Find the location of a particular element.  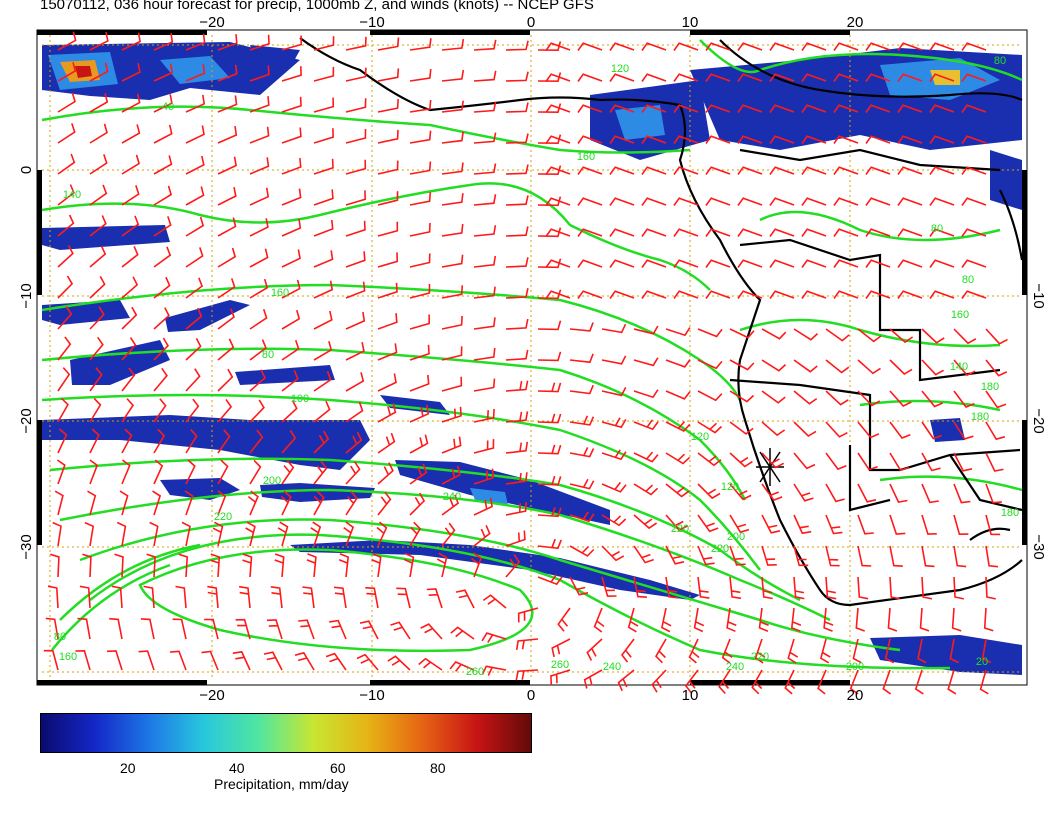

contour-label: 180 is located at coordinates (980, 417).